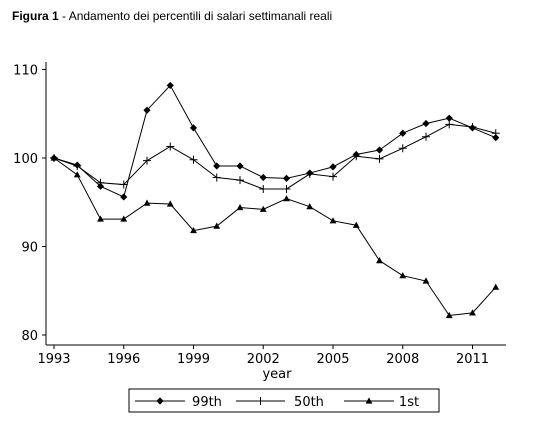  What do you see at coordinates (409, 402) in the screenshot?
I see `legend-label: 1st` at bounding box center [409, 402].